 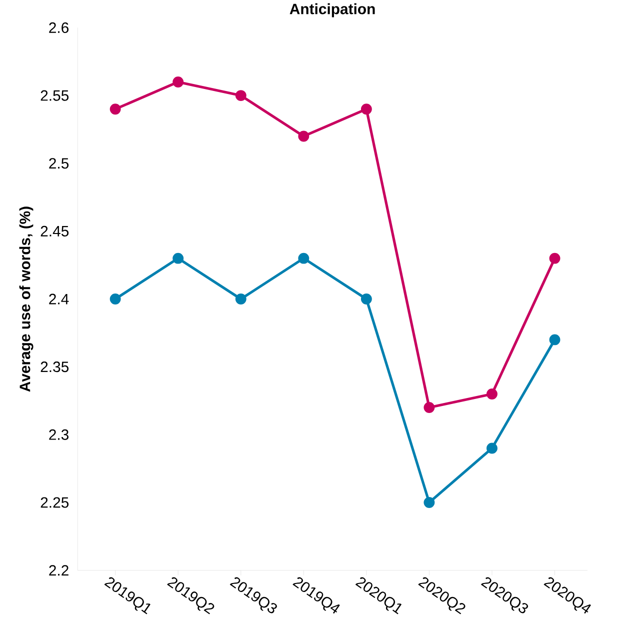 What do you see at coordinates (54, 502) in the screenshot?
I see `y-tick-label: 2.25` at bounding box center [54, 502].